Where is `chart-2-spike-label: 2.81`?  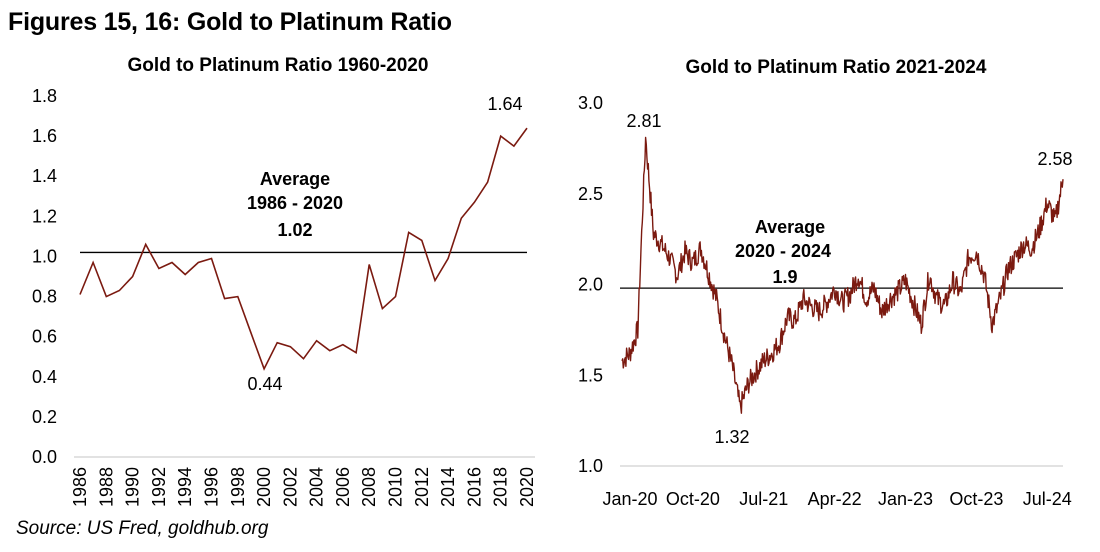 chart-2-spike-label: 2.81 is located at coordinates (643, 121).